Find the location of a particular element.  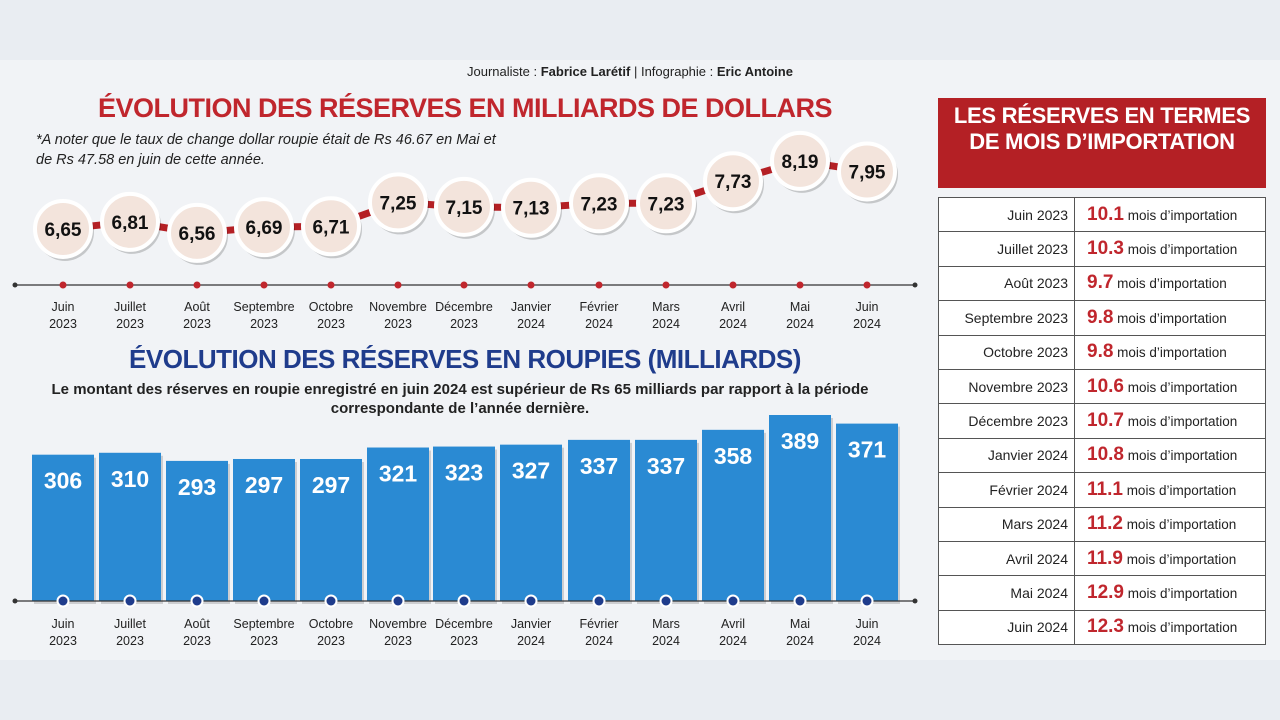

unit-label: mois d’importation is located at coordinates (1179, 525).